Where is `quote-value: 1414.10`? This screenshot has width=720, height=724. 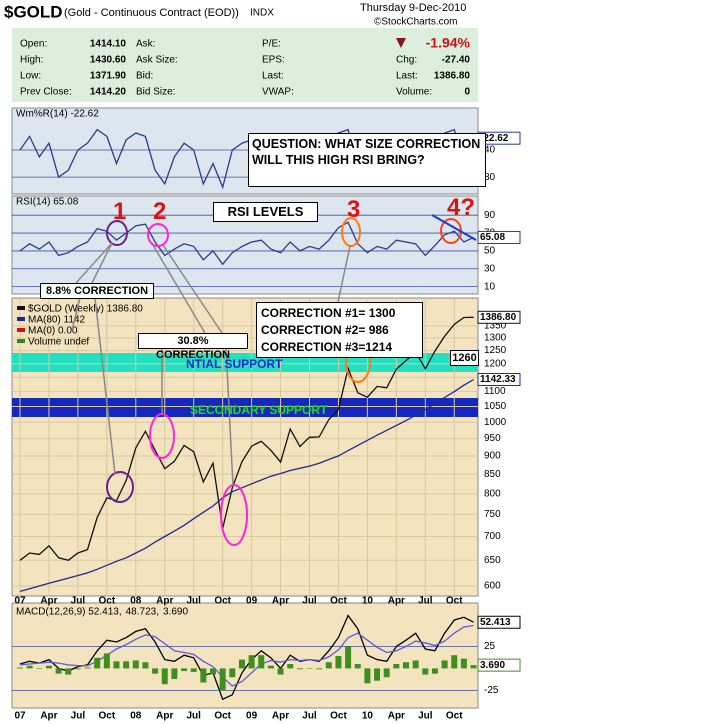 quote-value: 1414.10 is located at coordinates (108, 44).